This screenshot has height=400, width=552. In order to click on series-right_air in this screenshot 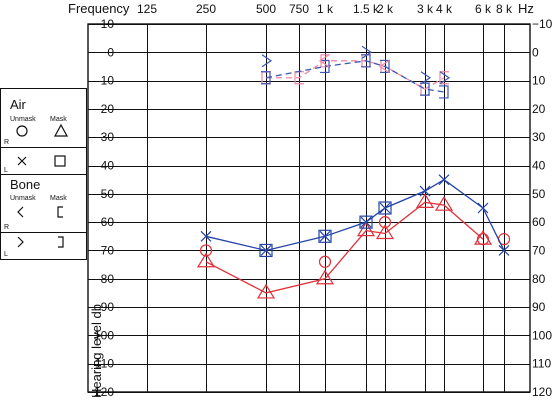, I will do `click(355, 242)`.